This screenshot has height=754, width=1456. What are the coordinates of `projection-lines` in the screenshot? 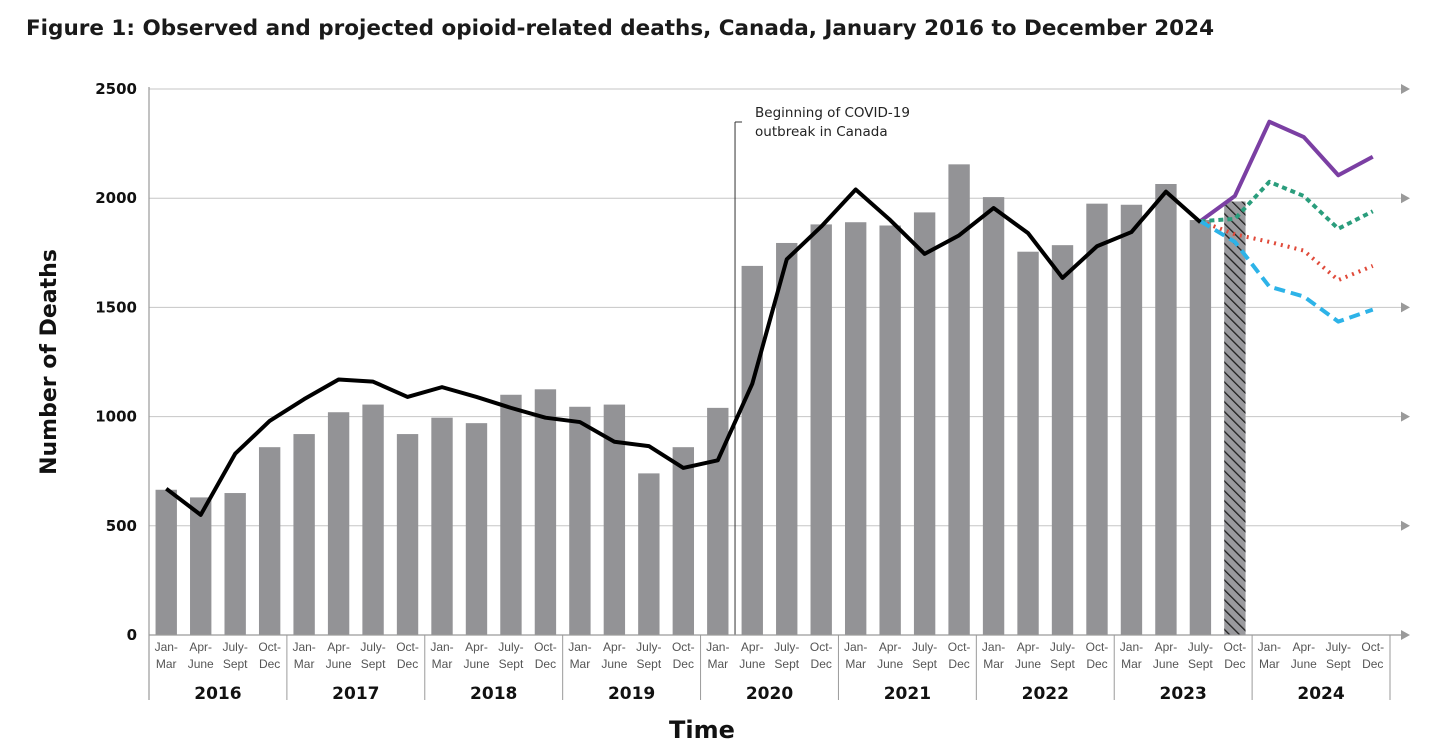 It's located at (1286, 221).